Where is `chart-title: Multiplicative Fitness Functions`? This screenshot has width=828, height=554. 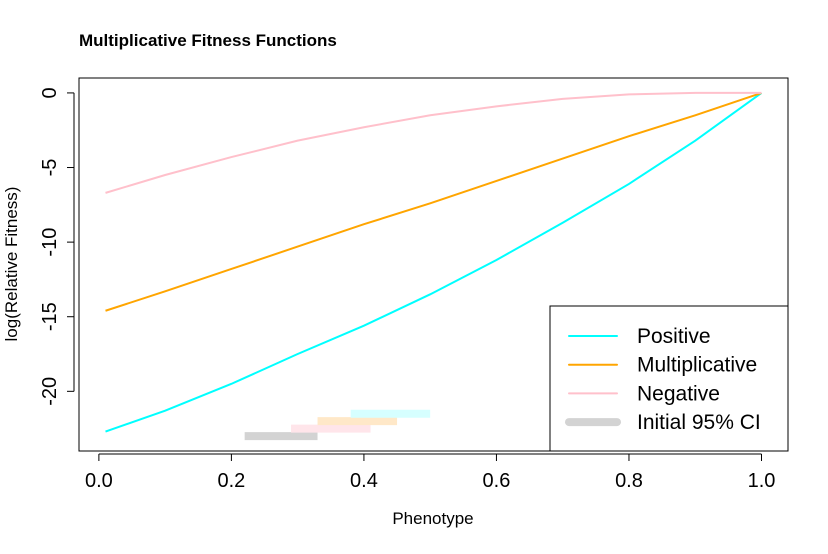 chart-title: Multiplicative Fitness Functions is located at coordinates (208, 40).